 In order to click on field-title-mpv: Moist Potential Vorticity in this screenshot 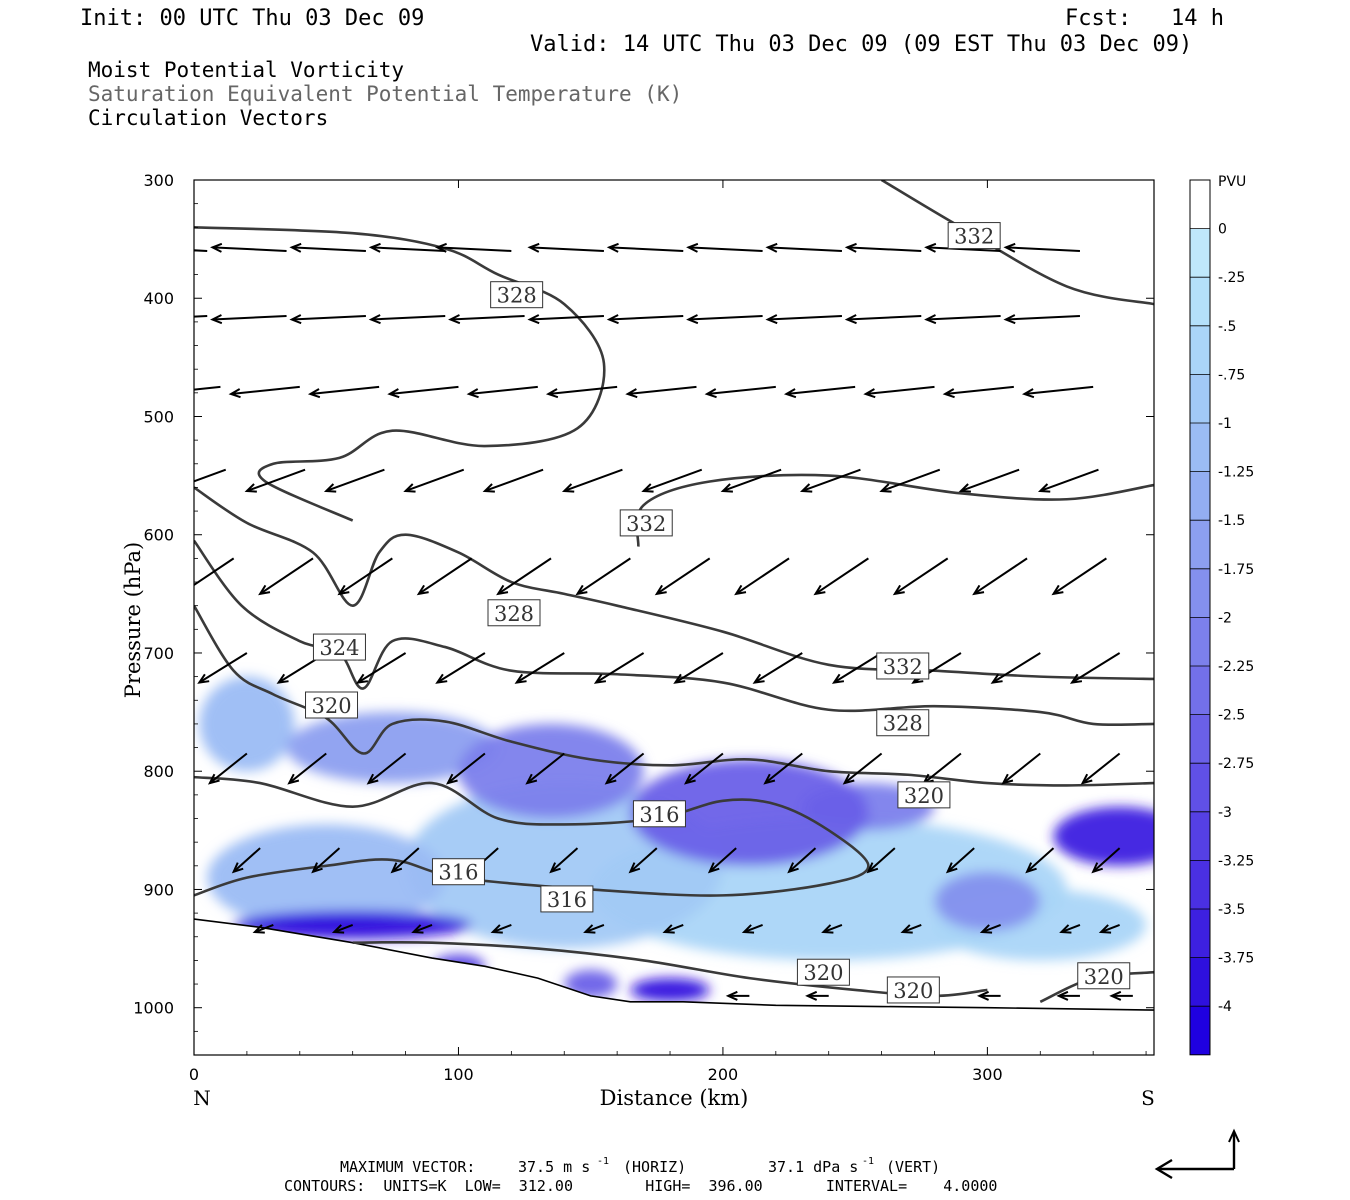, I will do `click(246, 70)`.